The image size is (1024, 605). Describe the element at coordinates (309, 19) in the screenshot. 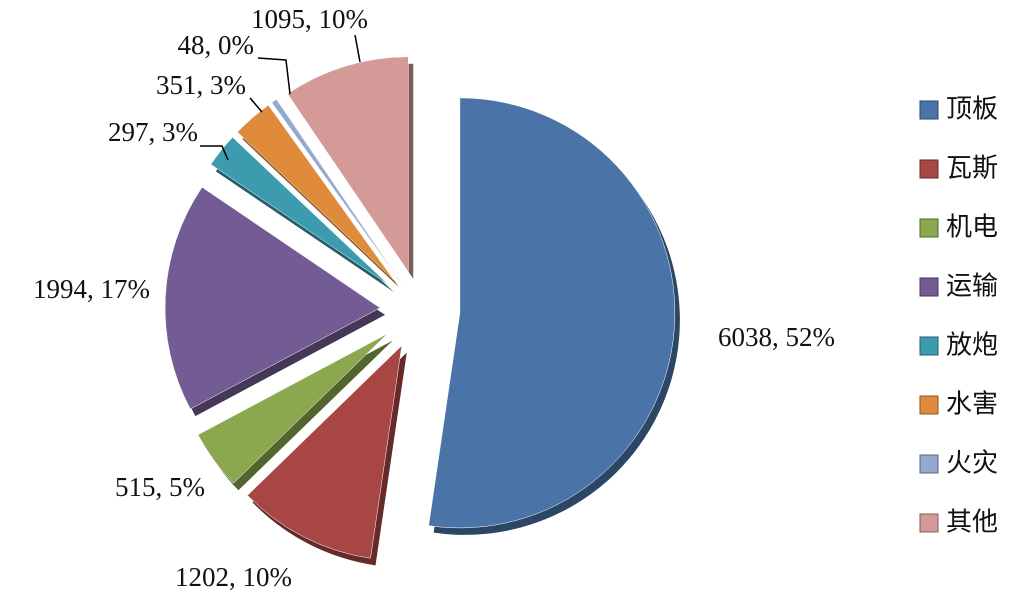

I see `data-label: 1095, 10%` at that location.